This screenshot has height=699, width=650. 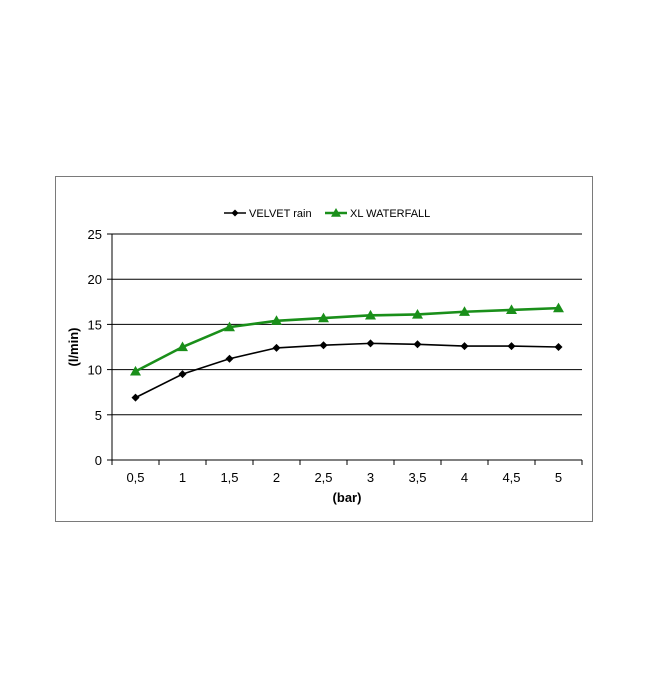 I want to click on legend-label: VELVET rain, so click(x=280, y=214).